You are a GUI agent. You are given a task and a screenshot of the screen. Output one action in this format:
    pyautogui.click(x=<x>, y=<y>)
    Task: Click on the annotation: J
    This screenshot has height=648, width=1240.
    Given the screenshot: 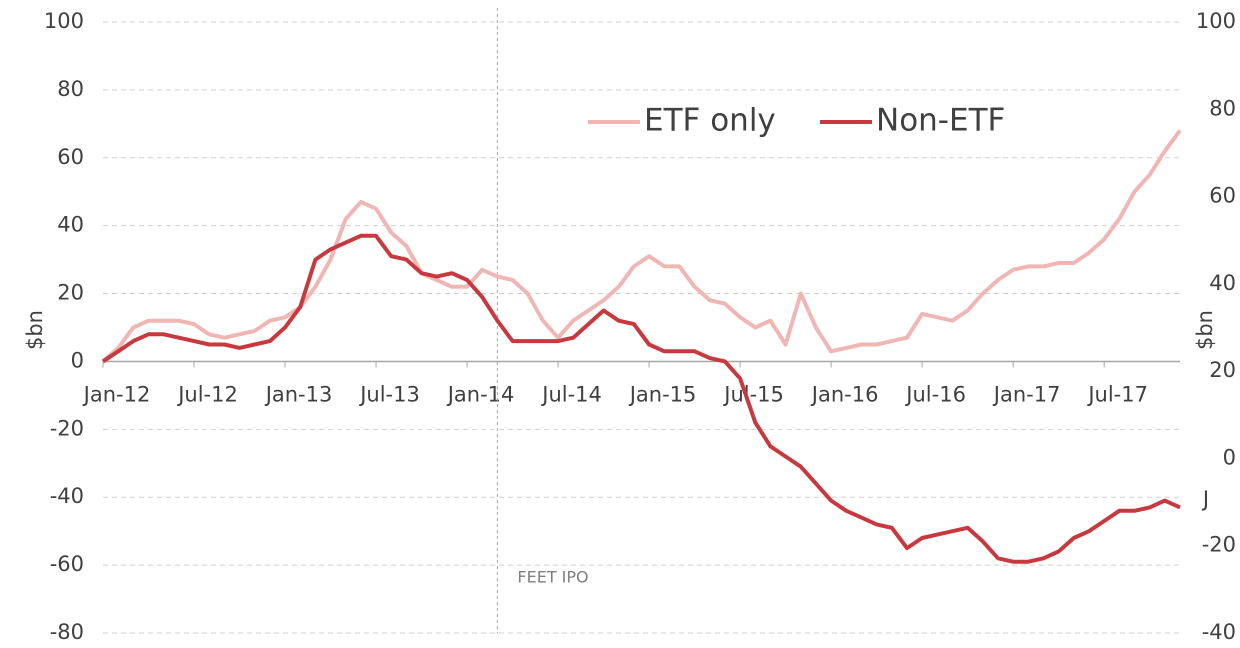 What is the action you would take?
    pyautogui.click(x=1205, y=499)
    